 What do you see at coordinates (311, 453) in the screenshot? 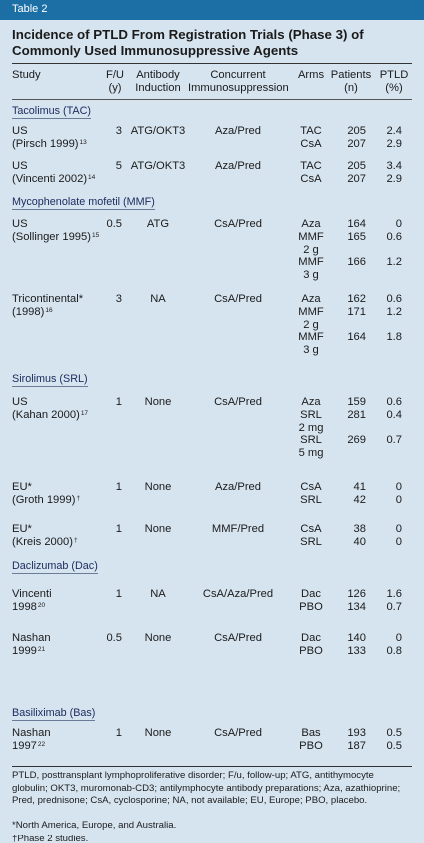
I see `cell-arms: 5 mg` at bounding box center [311, 453].